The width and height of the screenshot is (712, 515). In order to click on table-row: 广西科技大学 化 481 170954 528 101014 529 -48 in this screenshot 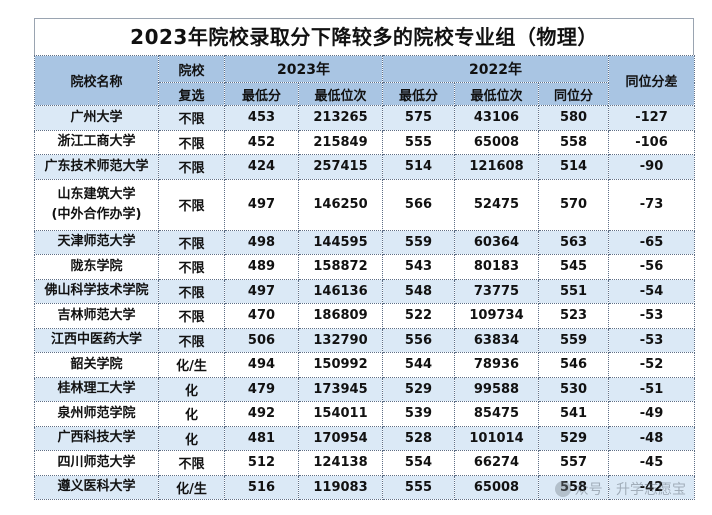, I will do `click(365, 438)`.